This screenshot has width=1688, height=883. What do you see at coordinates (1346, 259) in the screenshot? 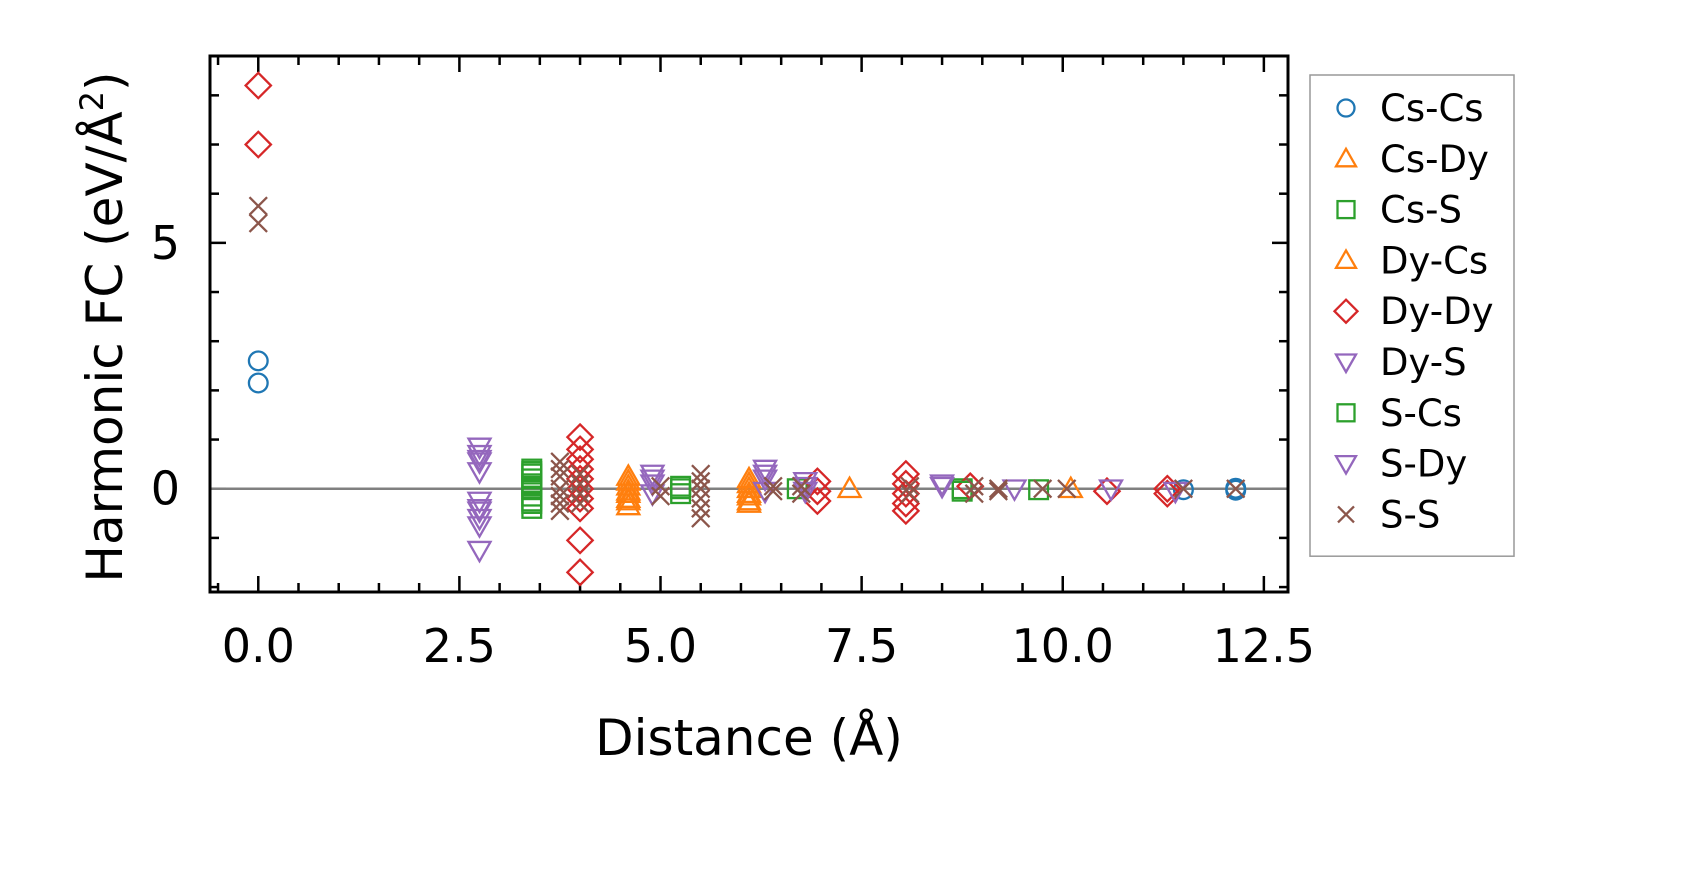
I see `legend-marker-dy-cs` at bounding box center [1346, 259].